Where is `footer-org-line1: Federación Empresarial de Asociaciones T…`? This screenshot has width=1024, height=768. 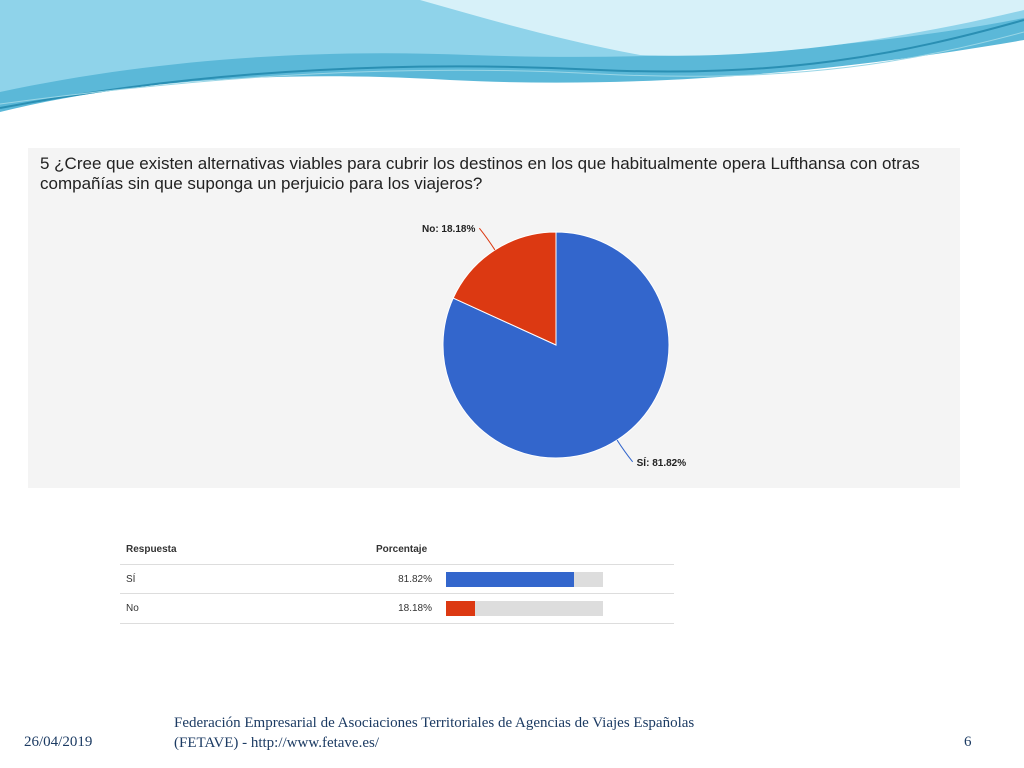 footer-org-line1: Federación Empresarial de Asociaciones T… is located at coordinates (434, 723).